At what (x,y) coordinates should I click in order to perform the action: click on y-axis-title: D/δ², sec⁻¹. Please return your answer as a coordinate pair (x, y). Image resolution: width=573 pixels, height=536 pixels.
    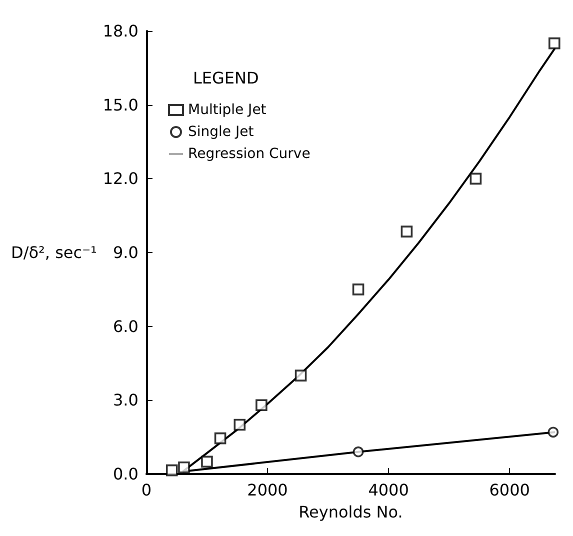
    Looking at the image, I should click on (54, 252).